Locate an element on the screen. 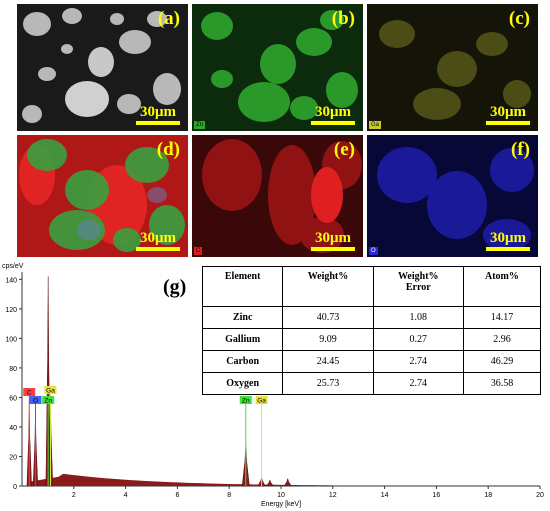 This screenshot has height=511, width=550. y-tick-label: 0 is located at coordinates (15, 487).